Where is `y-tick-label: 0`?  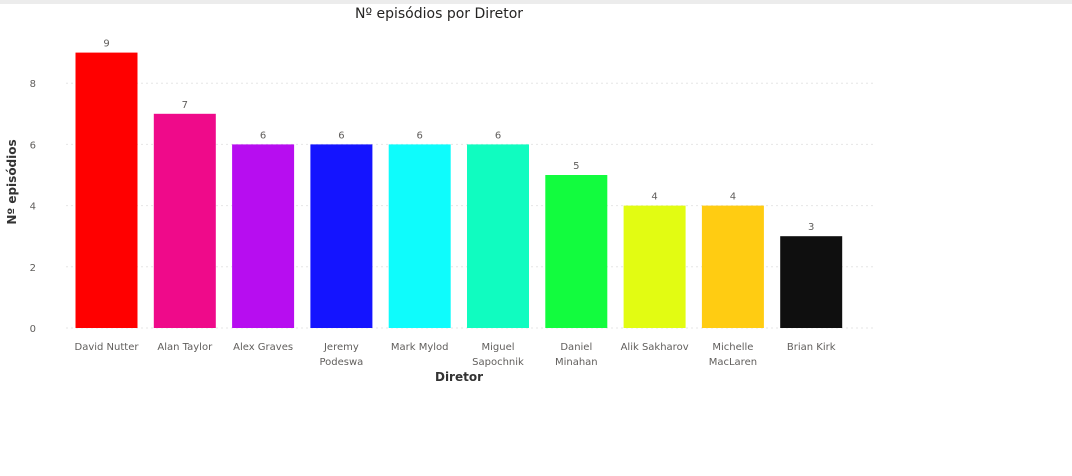 y-tick-label: 0 is located at coordinates (33, 329).